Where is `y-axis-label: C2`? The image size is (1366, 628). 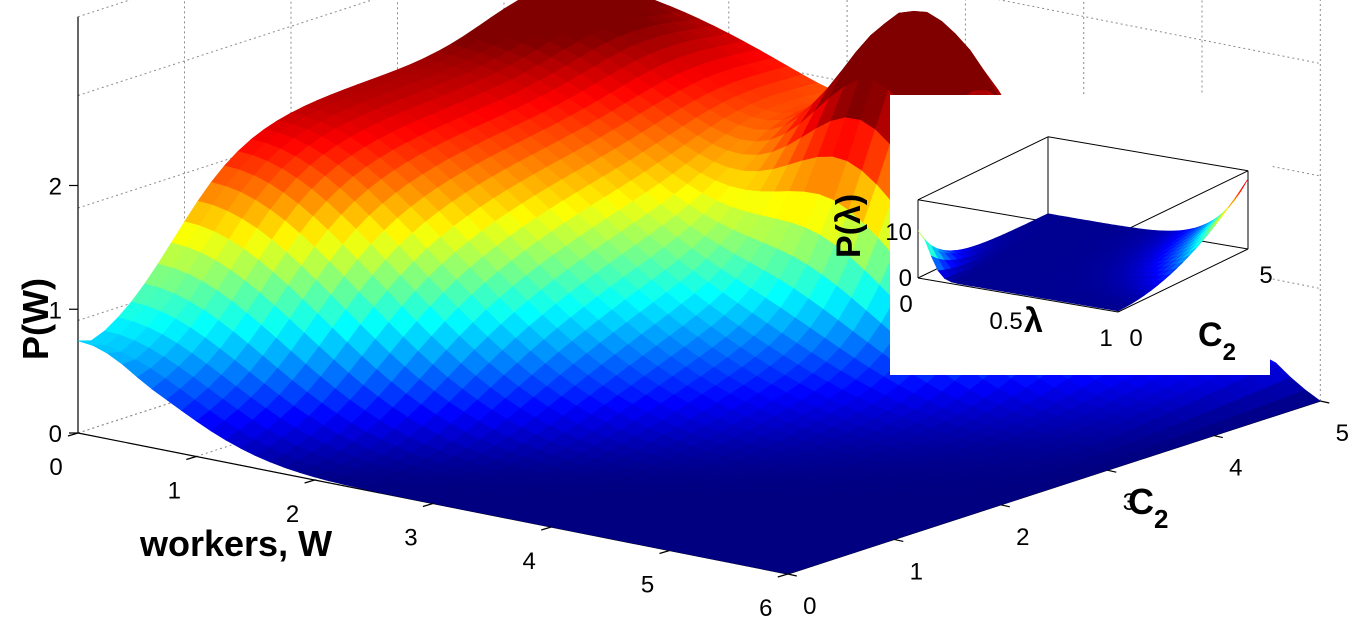
y-axis-label: C2 is located at coordinates (1148, 507).